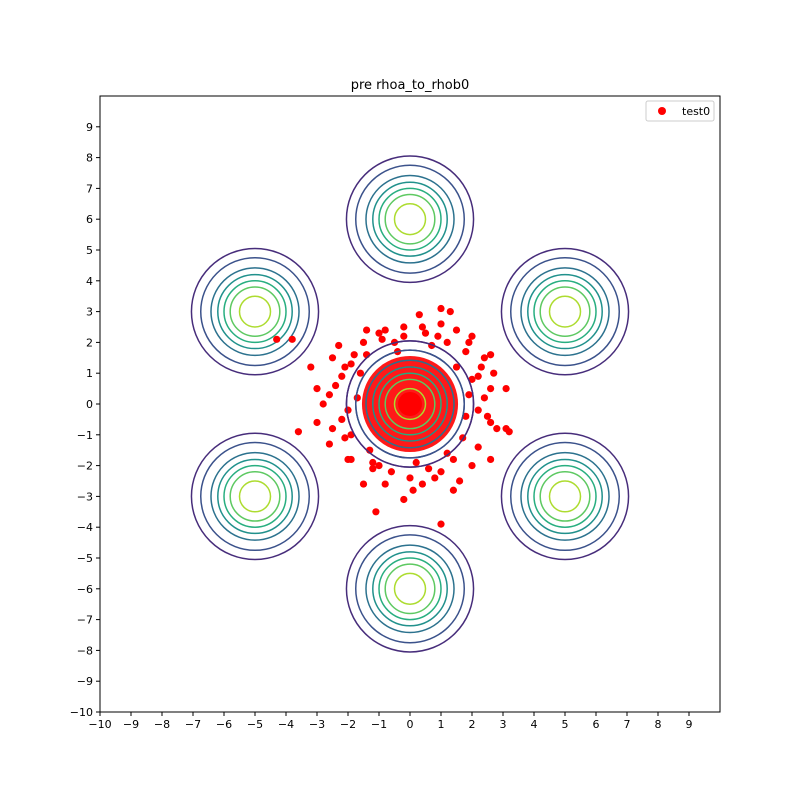 The height and width of the screenshot is (805, 800). I want to click on x-tick-label: −3, so click(317, 724).